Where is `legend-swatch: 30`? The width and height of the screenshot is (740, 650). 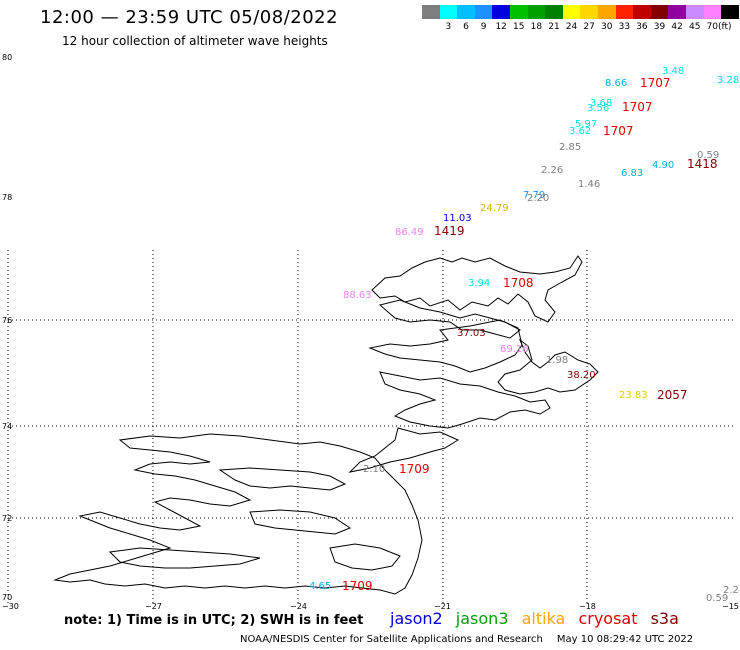
legend-swatch: 30 is located at coordinates (606, 18).